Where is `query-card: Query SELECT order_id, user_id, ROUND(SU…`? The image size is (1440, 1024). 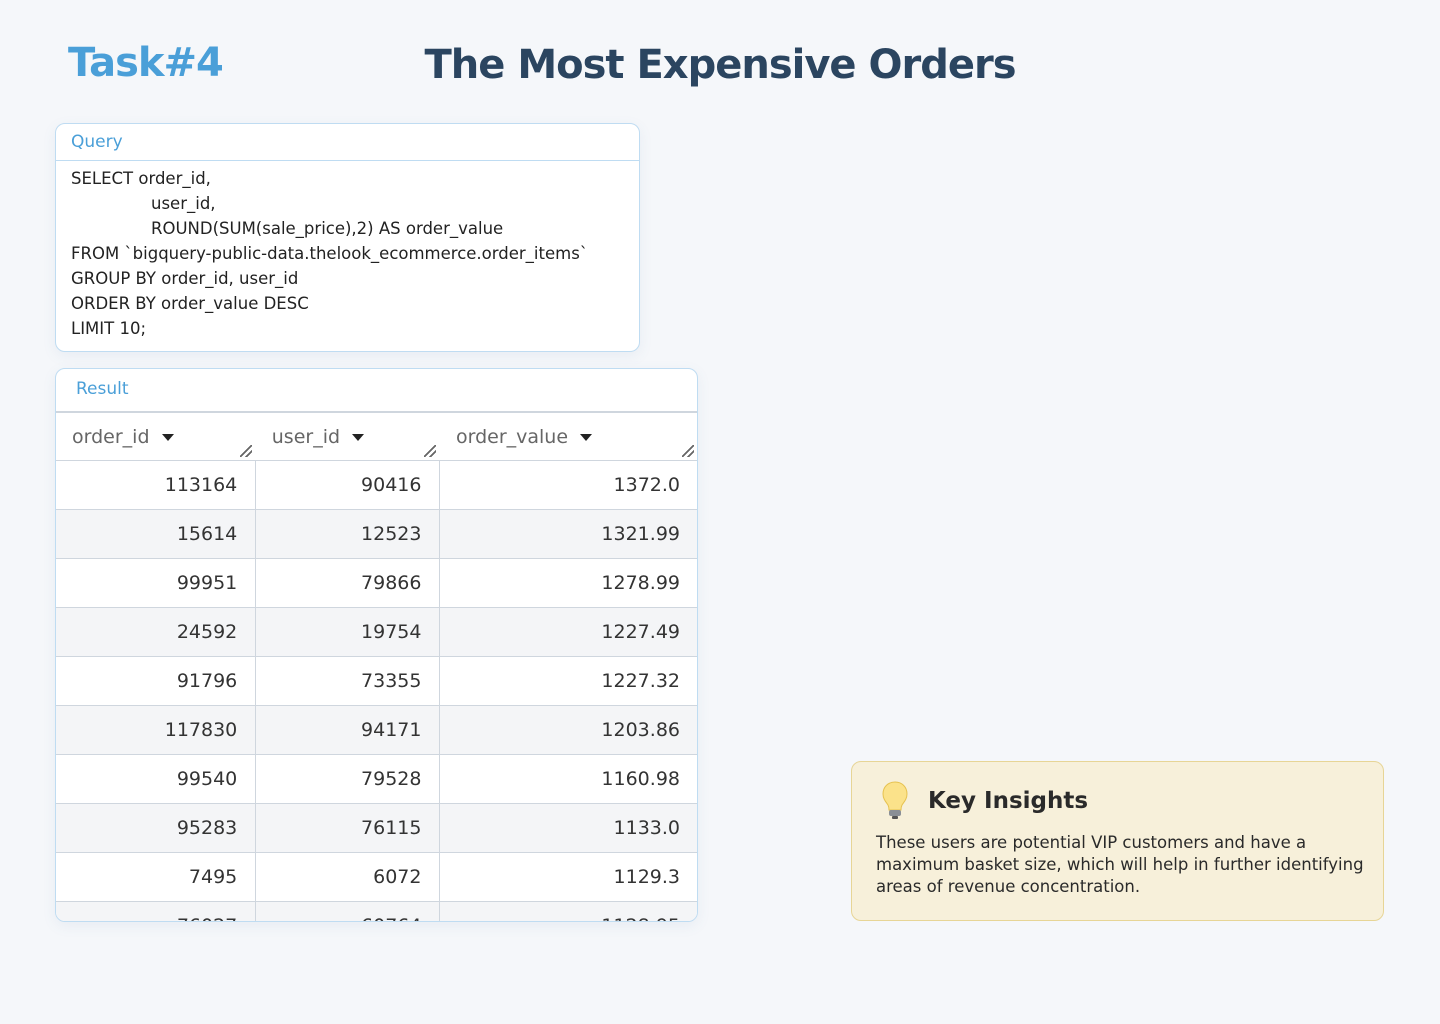 query-card: Query SELECT order_id, user_id, ROUND(SU… is located at coordinates (347, 237).